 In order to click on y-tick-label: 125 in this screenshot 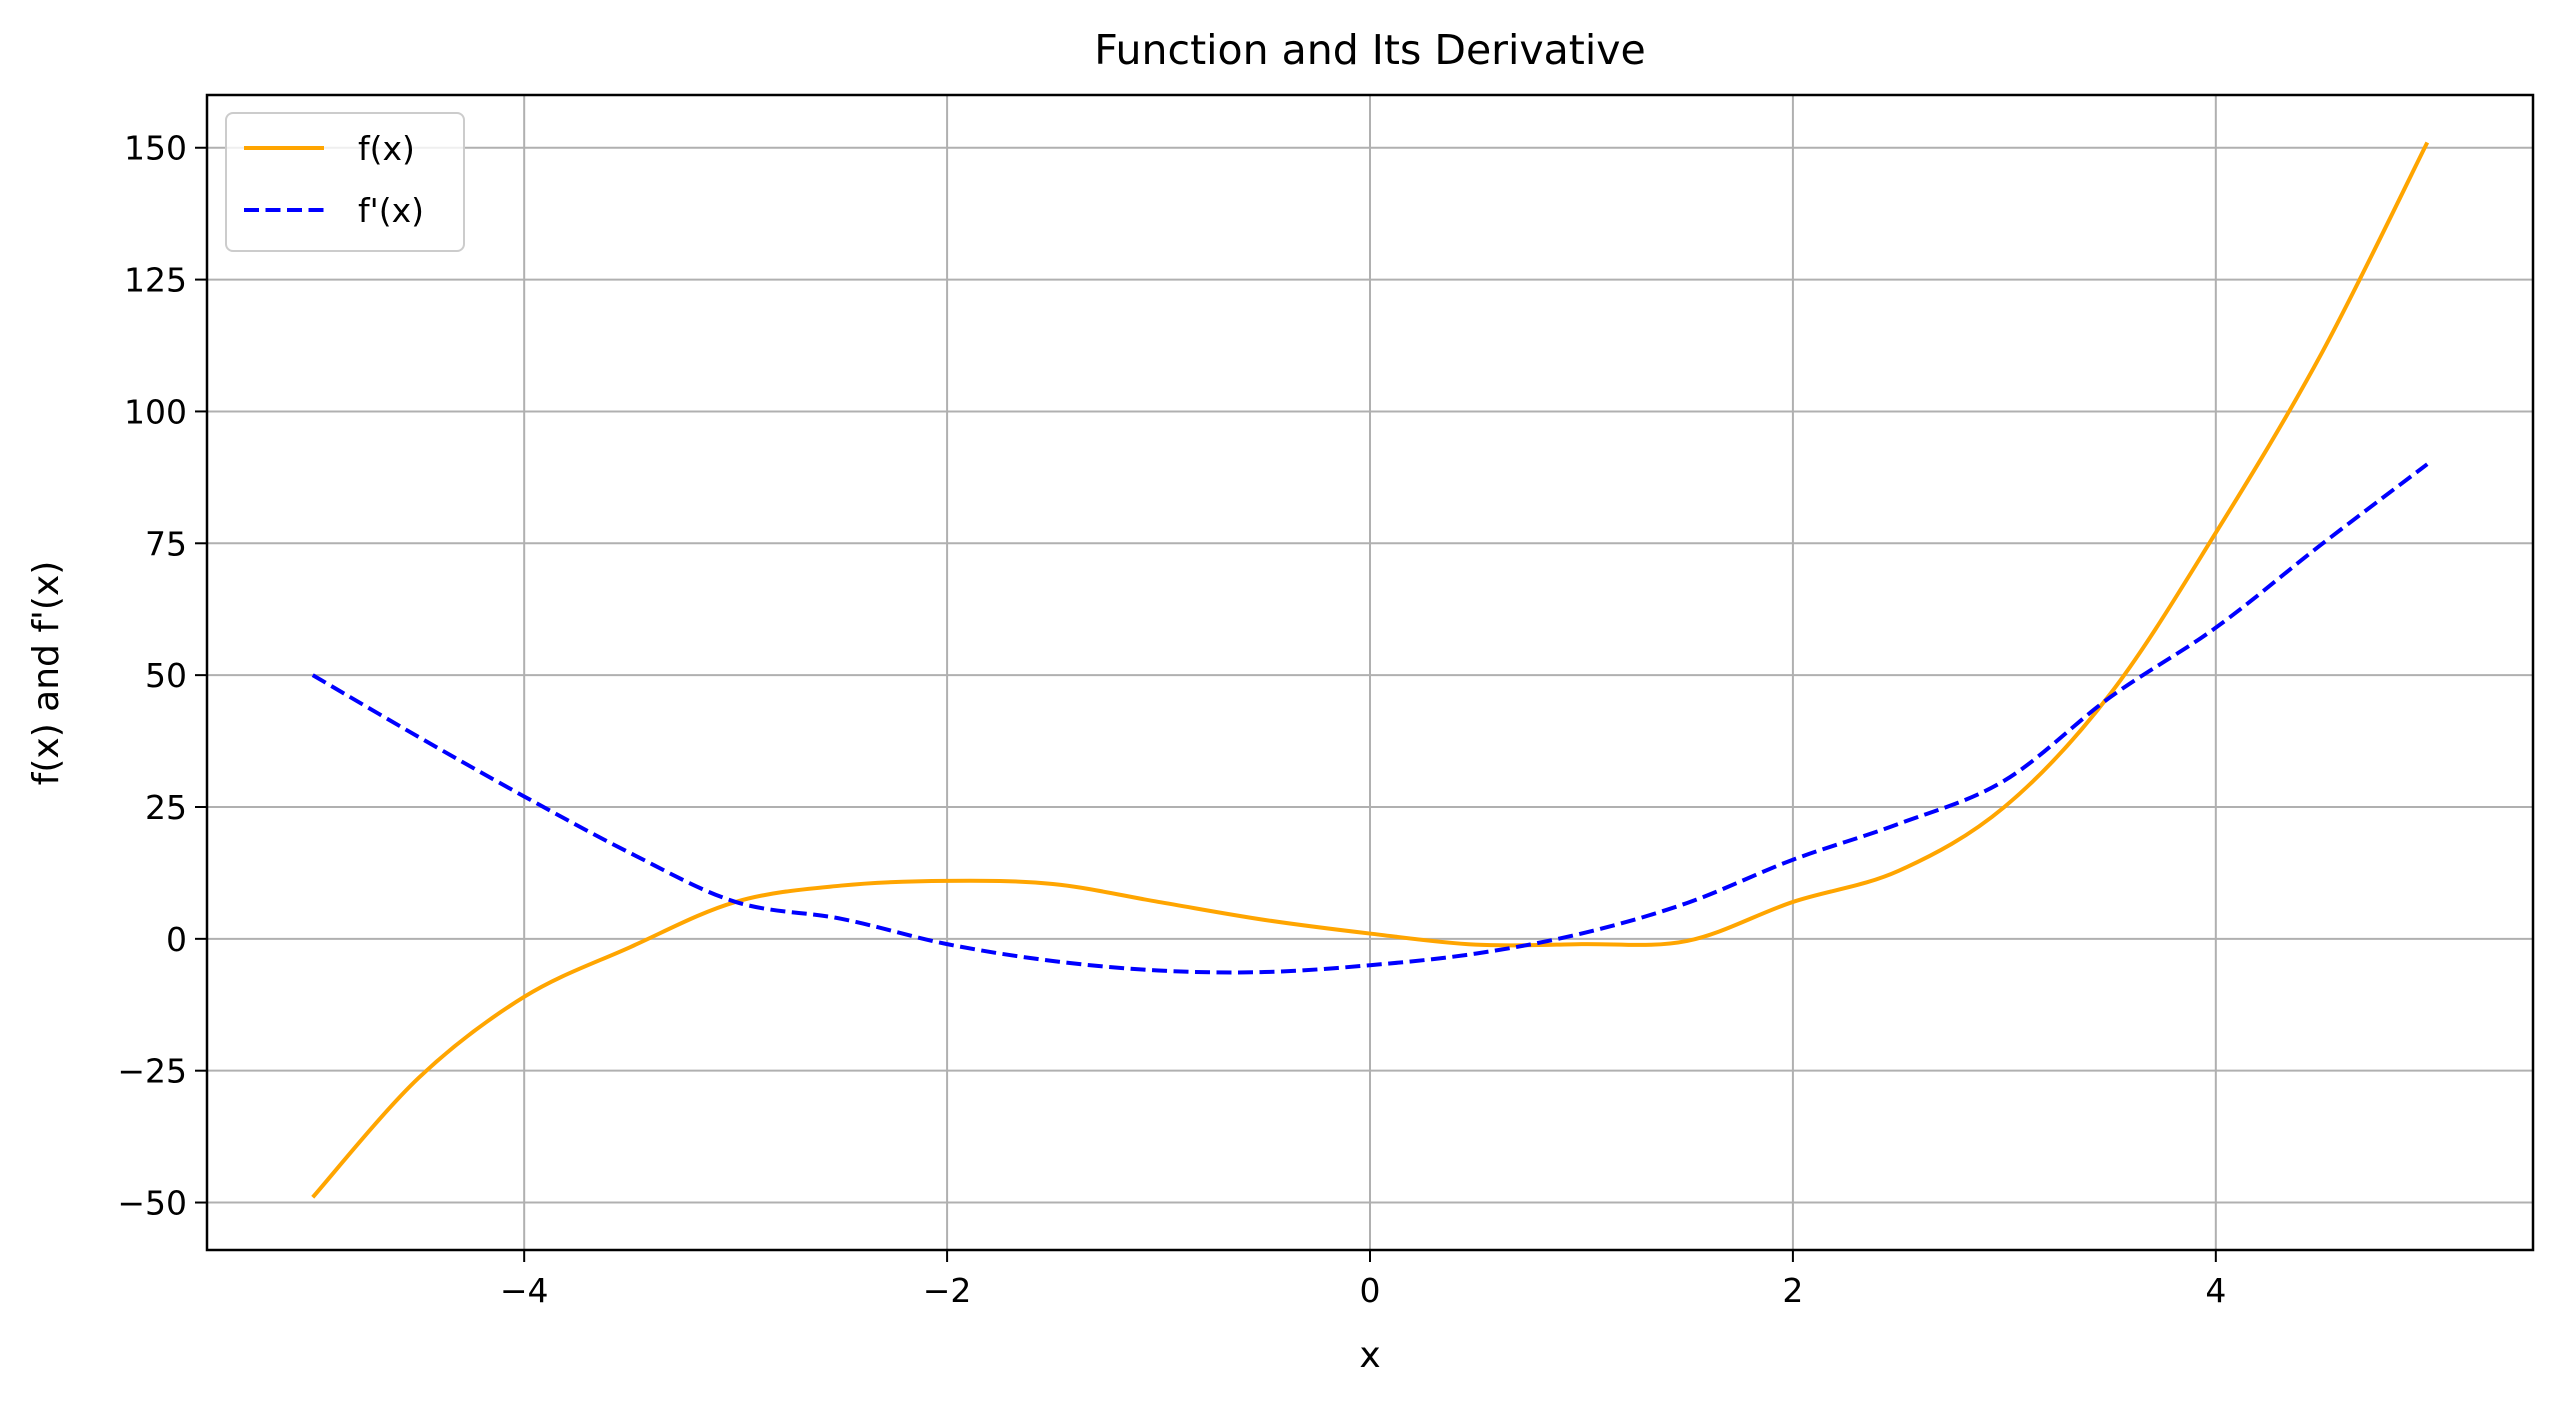, I will do `click(155, 280)`.